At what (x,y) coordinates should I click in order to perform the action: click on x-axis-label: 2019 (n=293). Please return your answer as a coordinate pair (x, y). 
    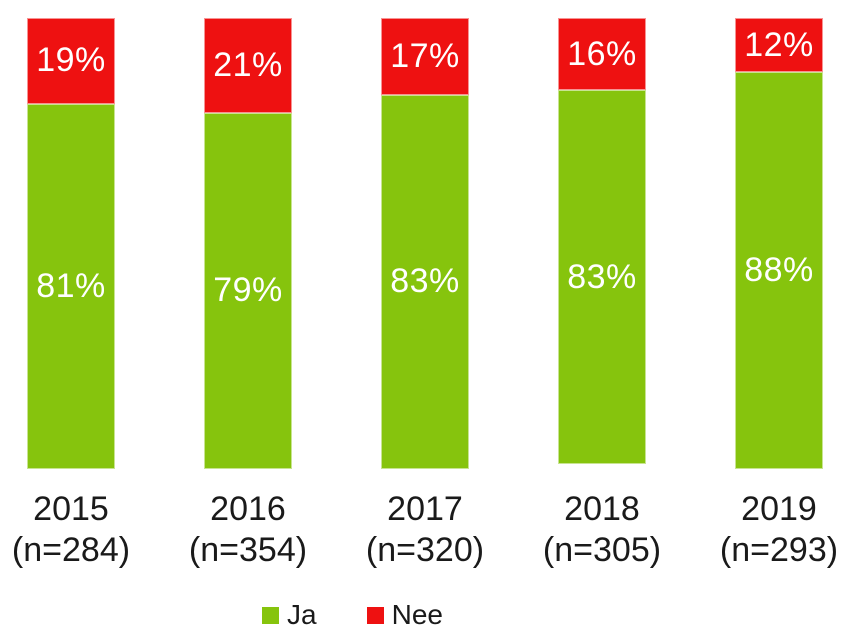
    Looking at the image, I should click on (773, 530).